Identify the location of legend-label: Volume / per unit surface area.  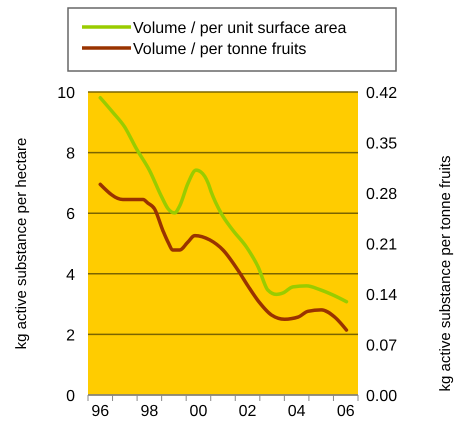
(240, 28).